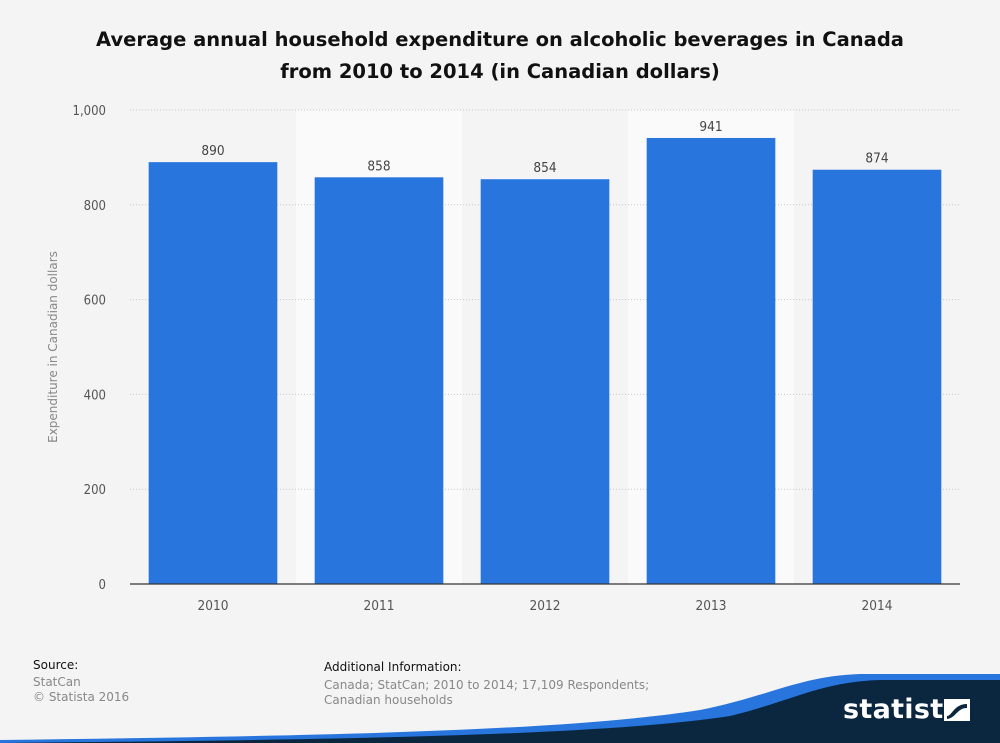  Describe the element at coordinates (876, 159) in the screenshot. I see `data-label: 874` at that location.